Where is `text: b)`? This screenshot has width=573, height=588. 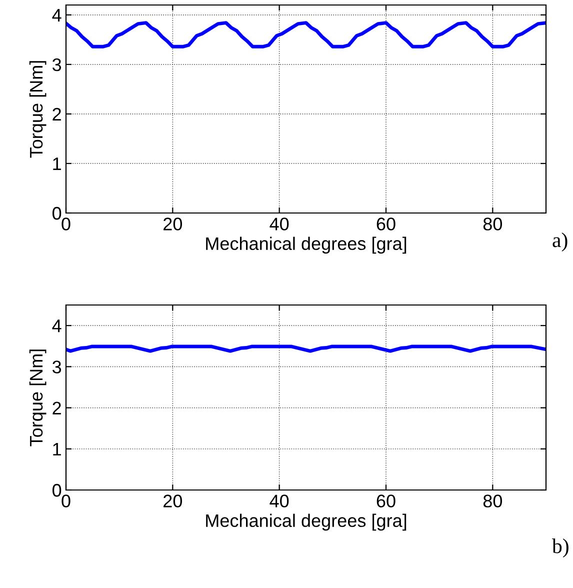 text: b) is located at coordinates (560, 548).